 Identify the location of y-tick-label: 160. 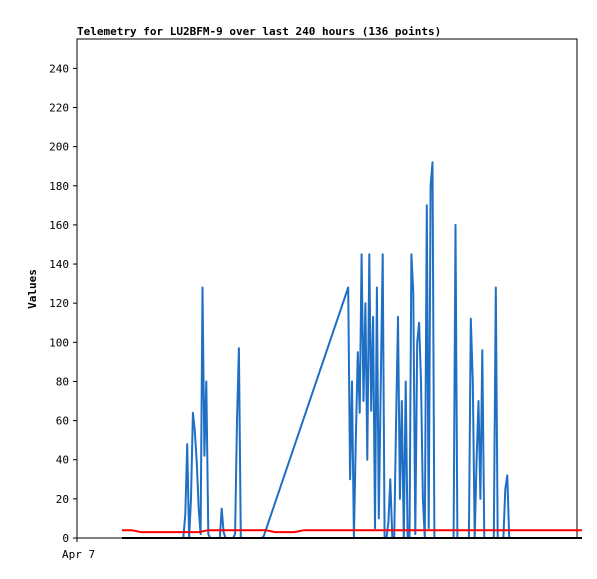
(59, 225).